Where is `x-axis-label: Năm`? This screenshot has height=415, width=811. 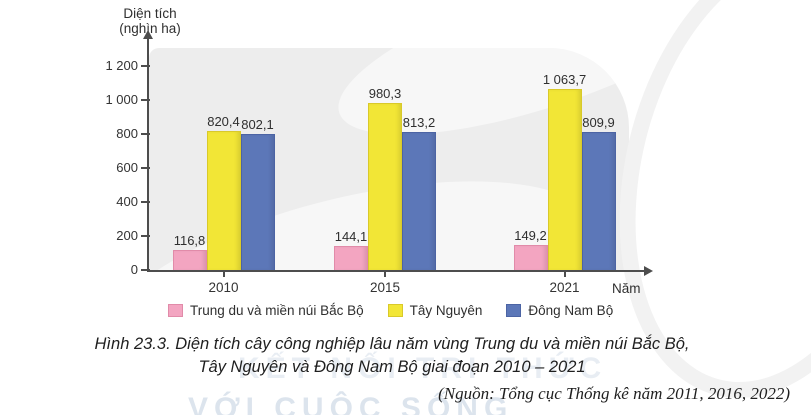
x-axis-label: Năm is located at coordinates (626, 288).